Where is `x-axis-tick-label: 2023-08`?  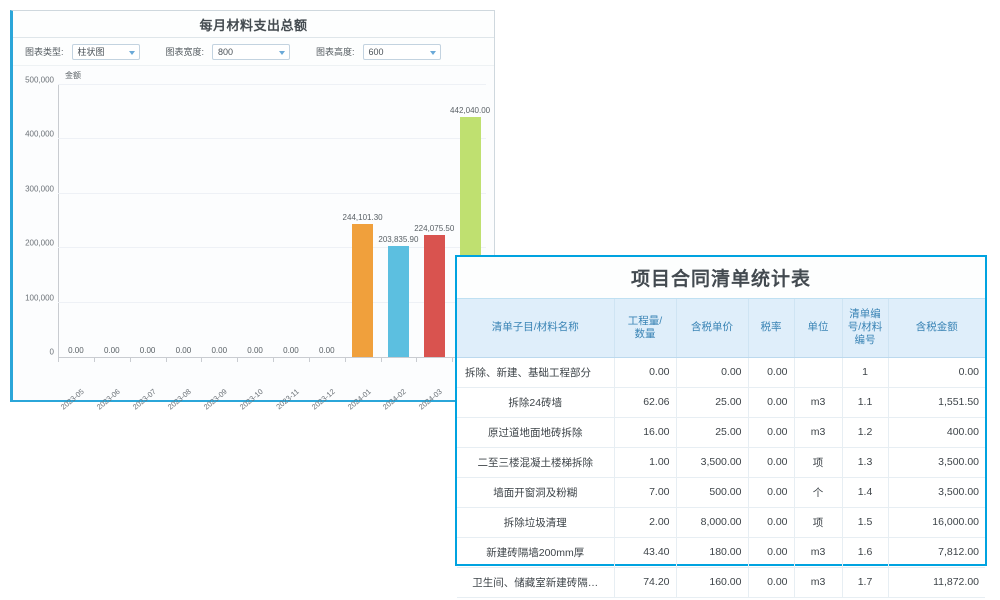
x-axis-tick-label: 2023-08 is located at coordinates (180, 399).